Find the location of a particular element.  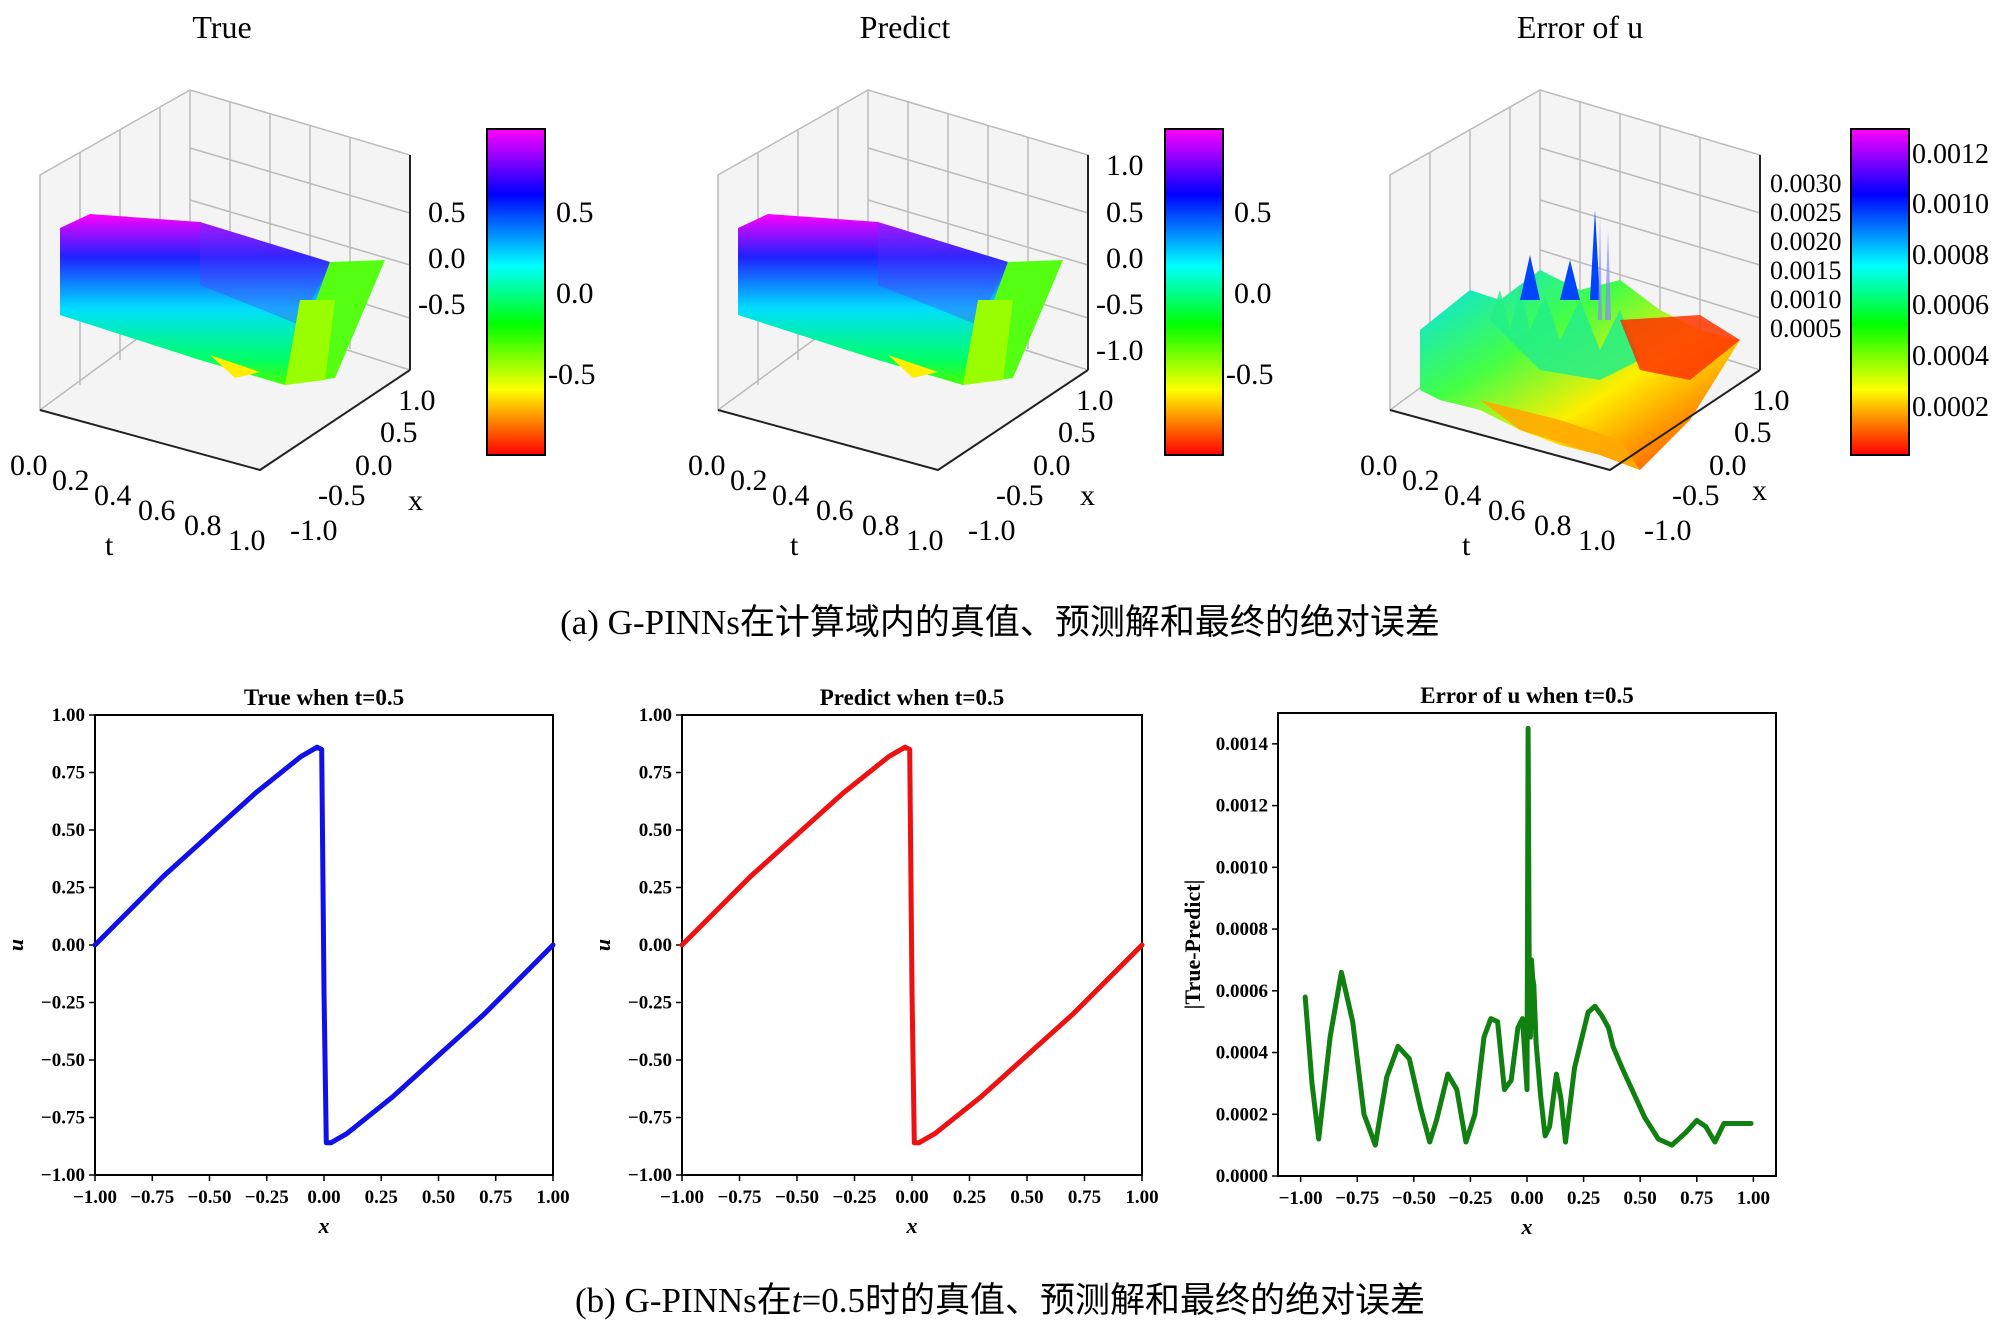

t-tick: 0.2 is located at coordinates (71, 480).